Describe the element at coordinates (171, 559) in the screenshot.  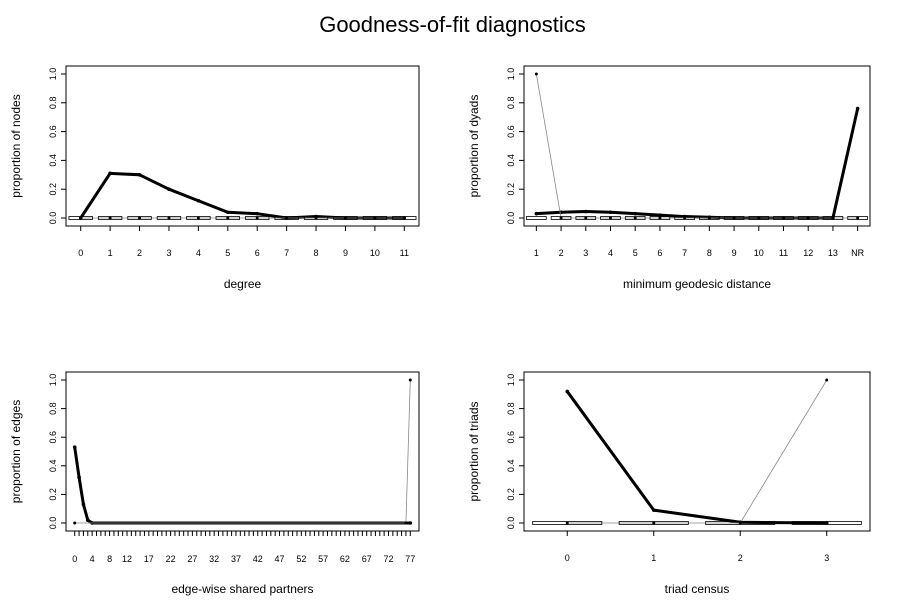
I see `panel-3-xtick-label: 22` at that location.